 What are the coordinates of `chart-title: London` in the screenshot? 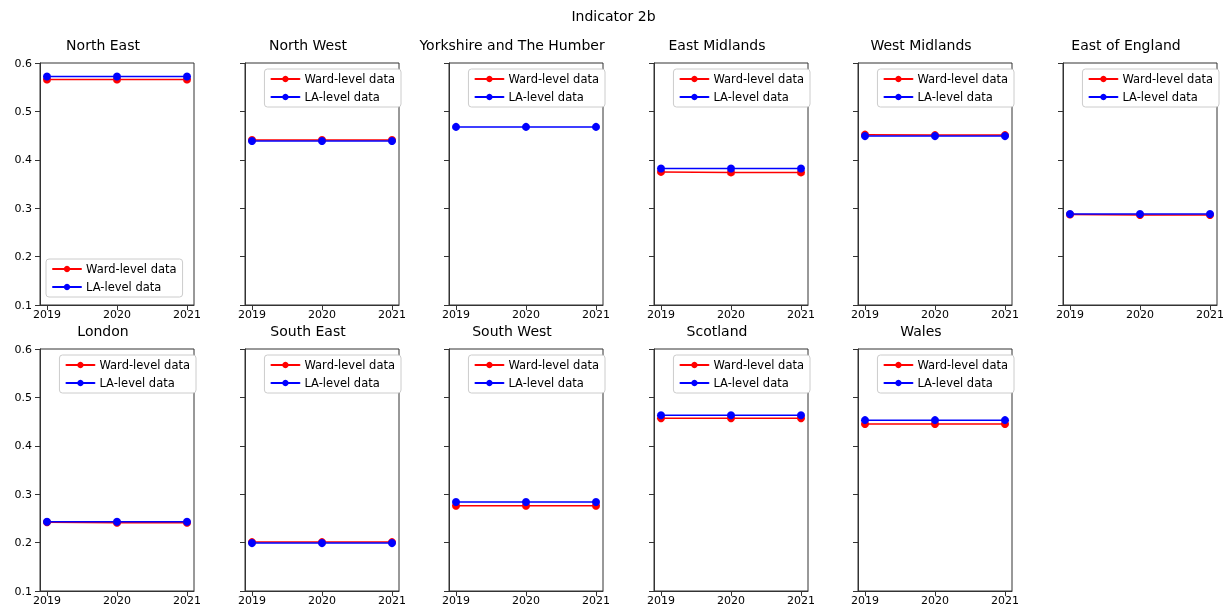 It's located at (103, 331).